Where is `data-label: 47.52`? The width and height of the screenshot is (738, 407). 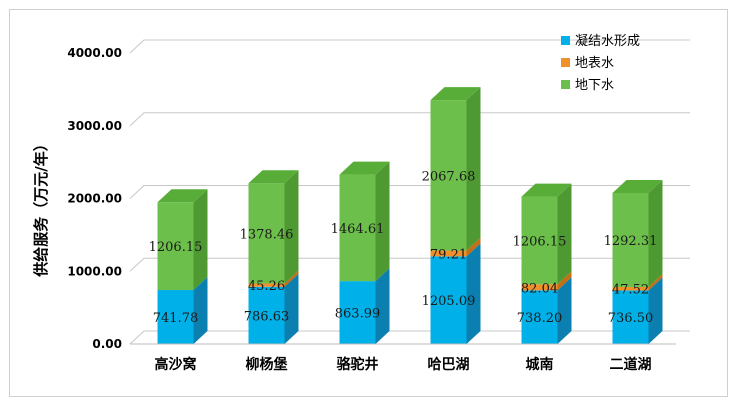
data-label: 47.52 is located at coordinates (630, 290).